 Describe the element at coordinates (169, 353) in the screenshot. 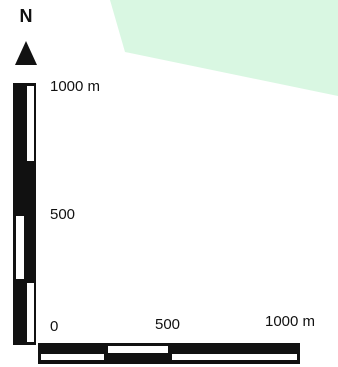

I see `horizontal-scale-bar` at that location.